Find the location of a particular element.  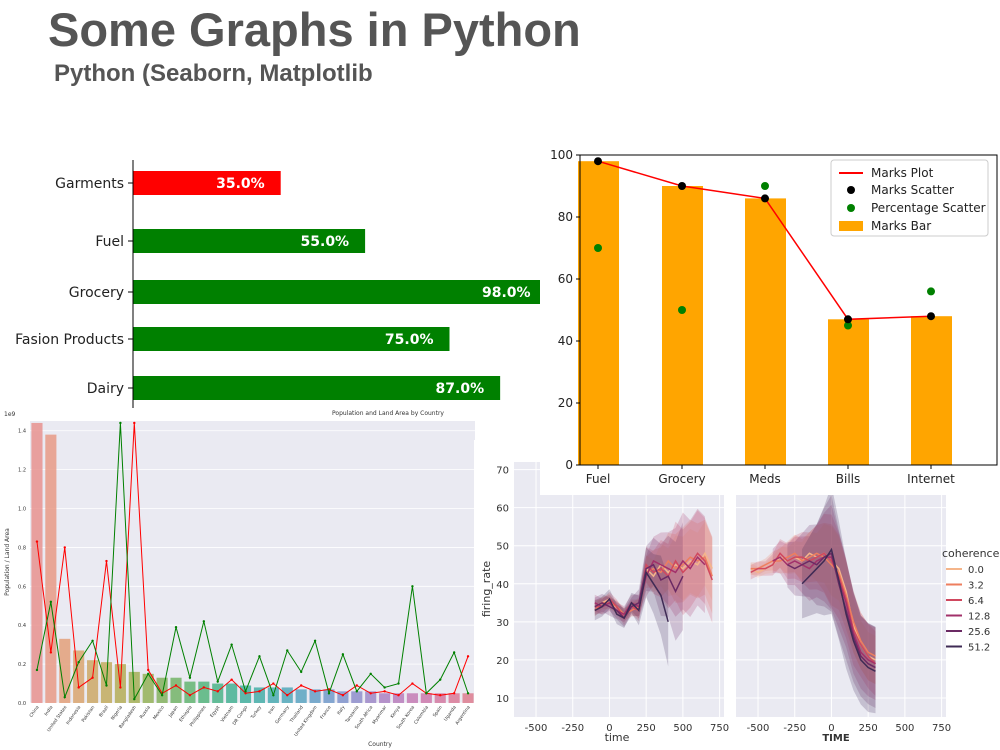

hbar-value-label: 35.0% is located at coordinates (240, 184).